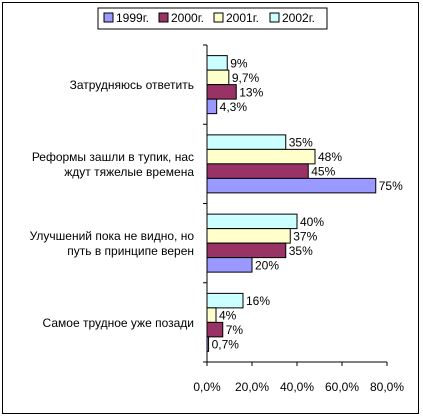  I want to click on data-label: 37%, so click(305, 236).